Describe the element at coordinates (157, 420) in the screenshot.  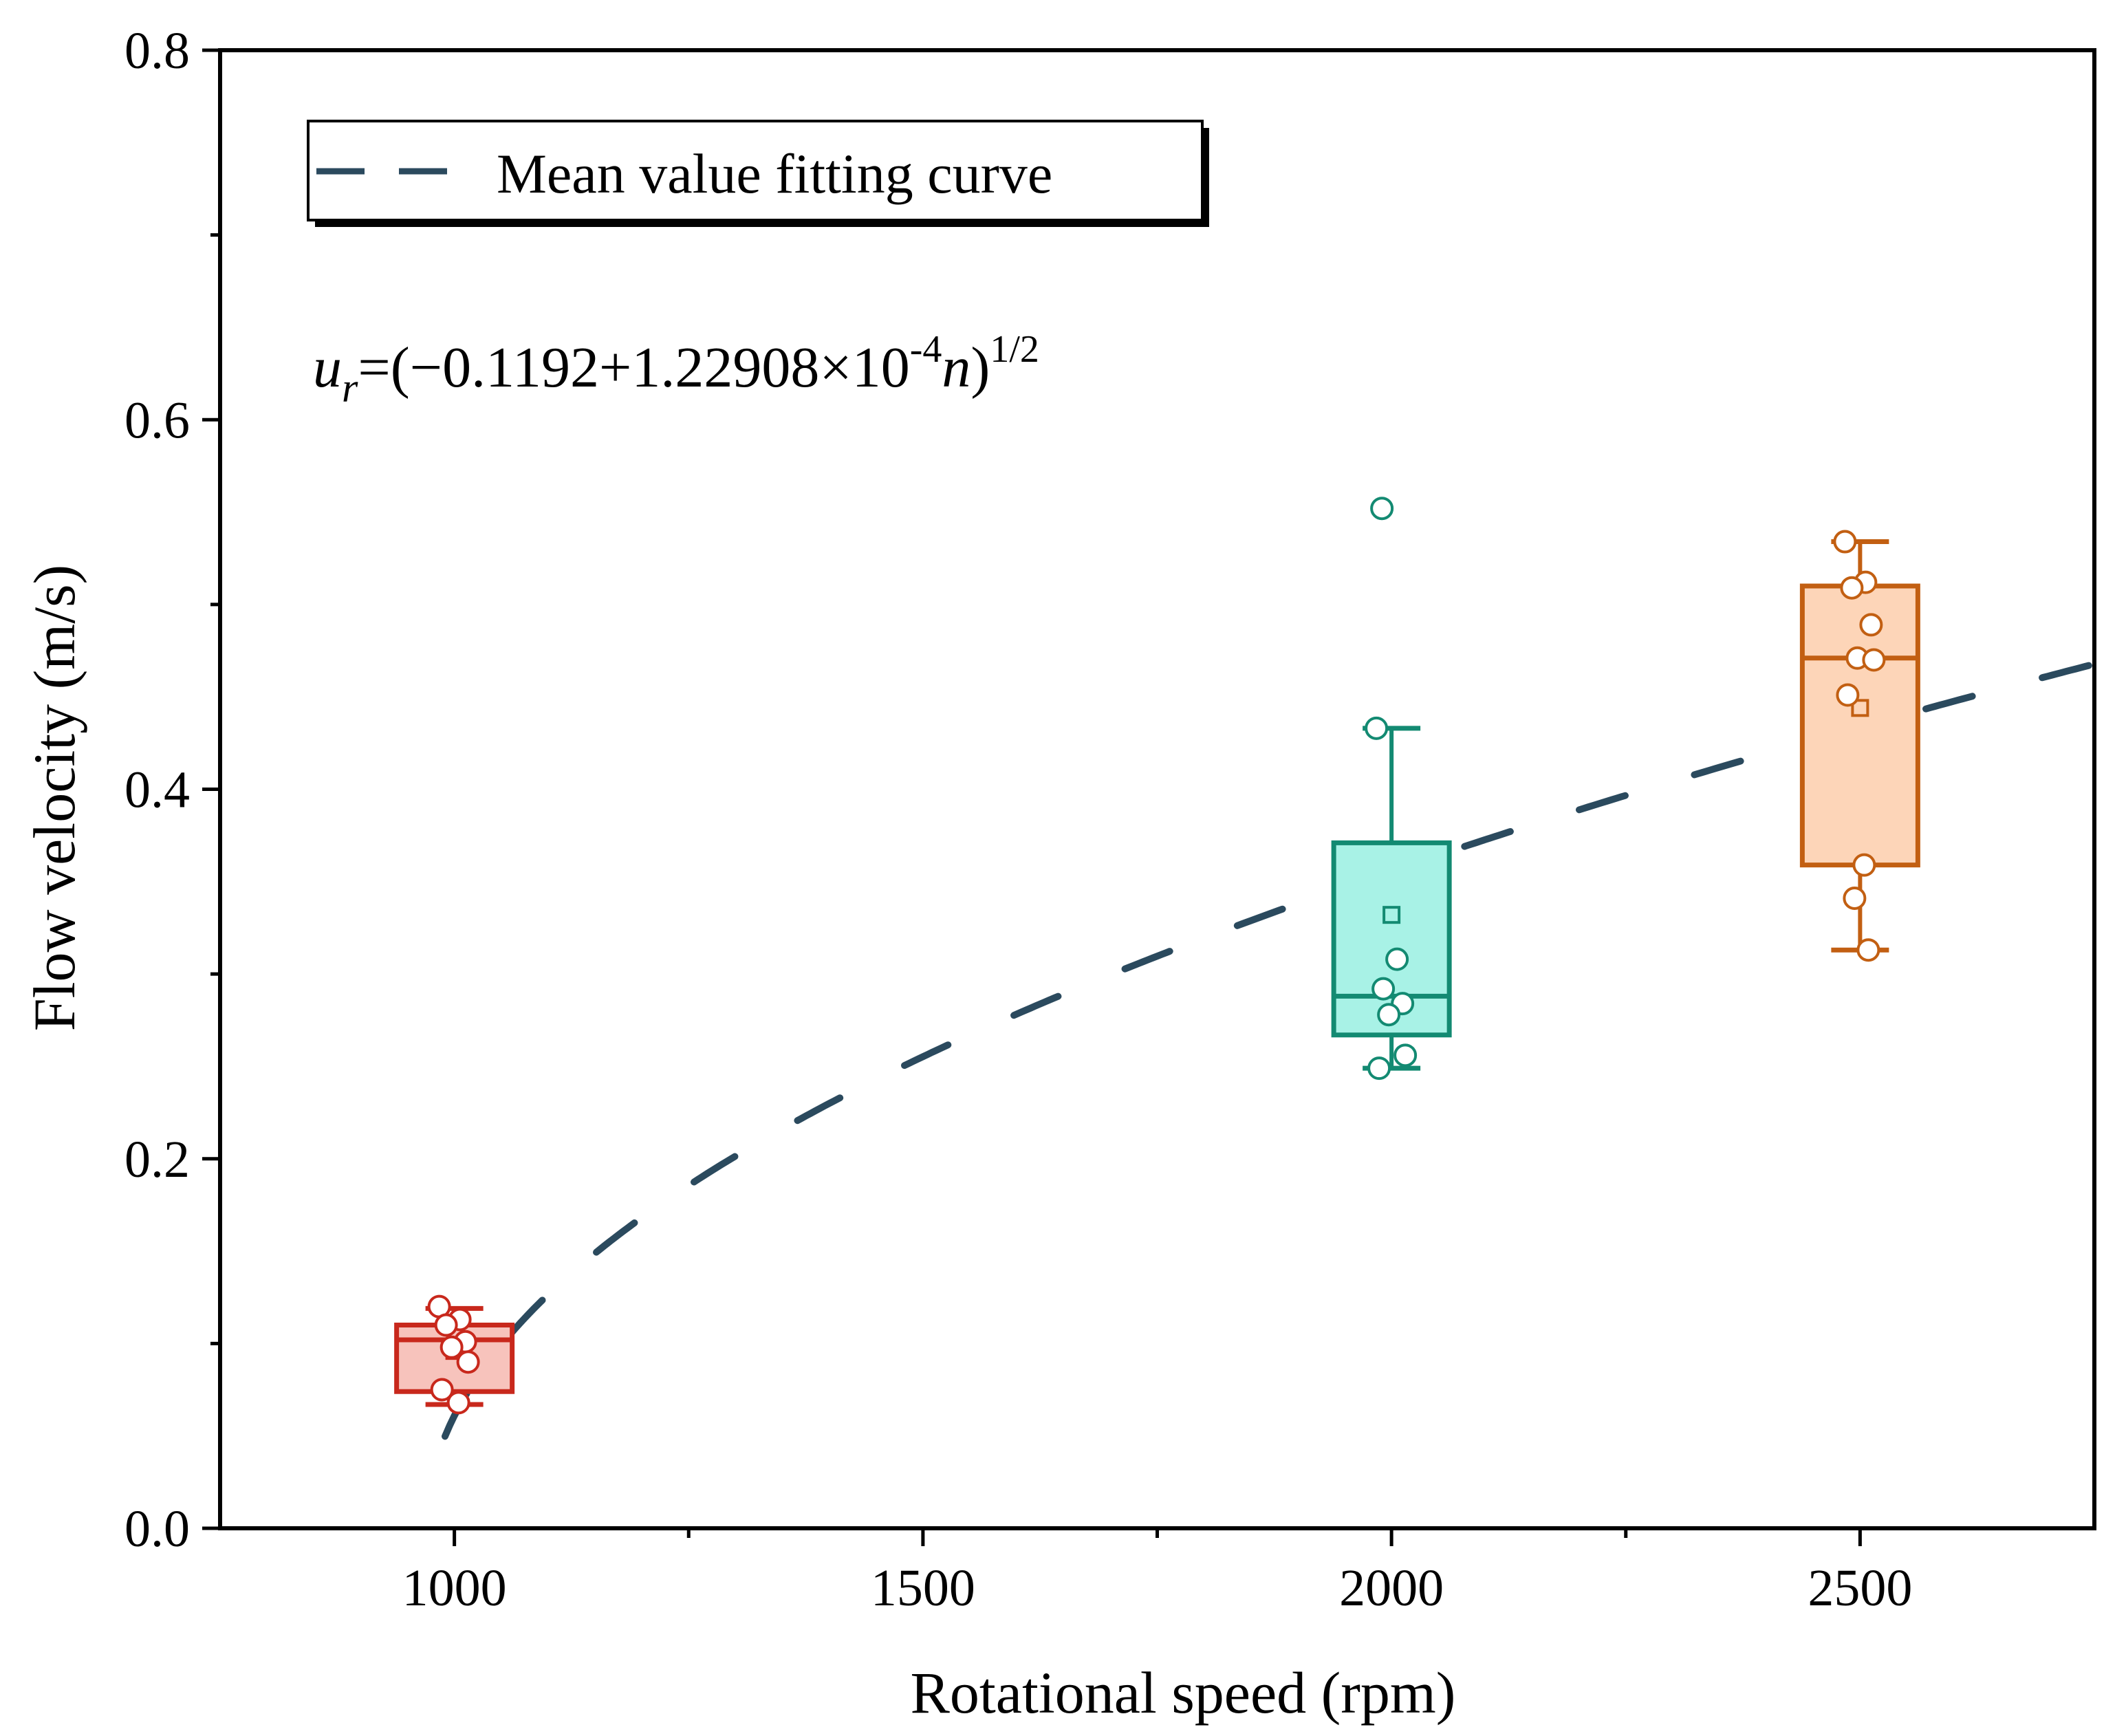
I see `y-tick-label: 0.6` at that location.